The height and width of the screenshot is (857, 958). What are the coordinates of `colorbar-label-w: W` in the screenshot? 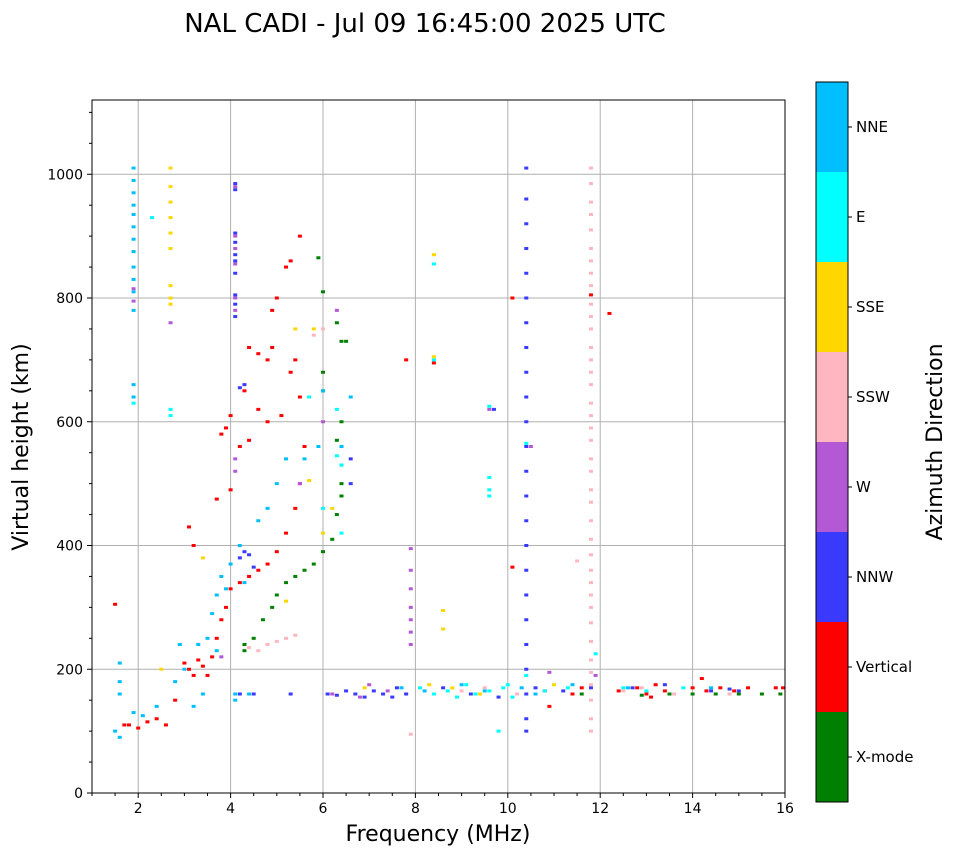 It's located at (863, 487).